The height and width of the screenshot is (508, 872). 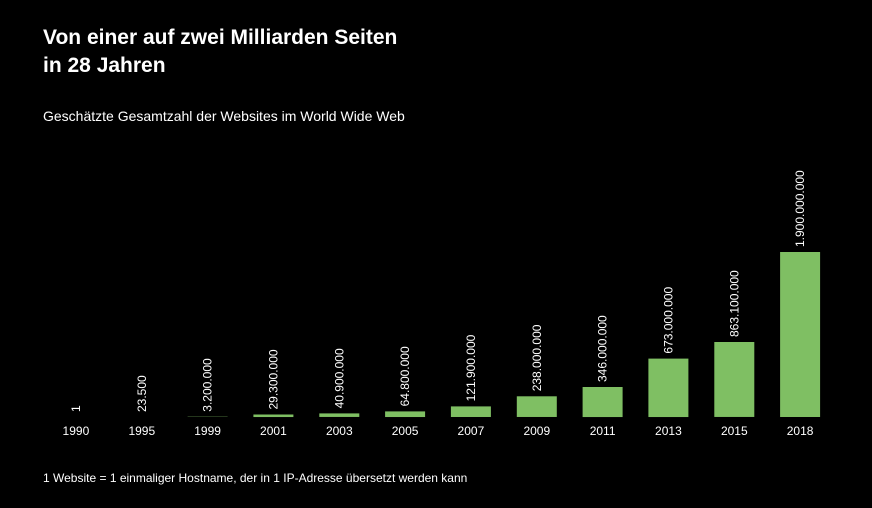 I want to click on bar-2001, so click(x=273, y=416).